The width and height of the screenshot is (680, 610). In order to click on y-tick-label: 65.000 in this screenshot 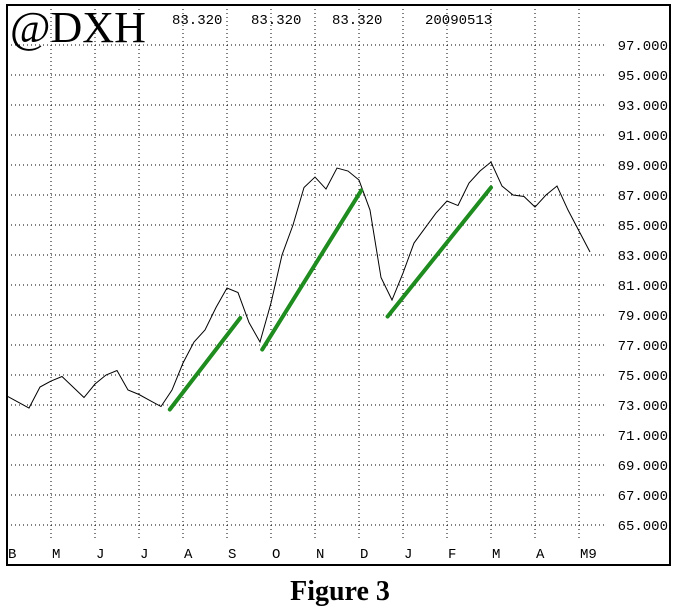, I will do `click(643, 527)`.